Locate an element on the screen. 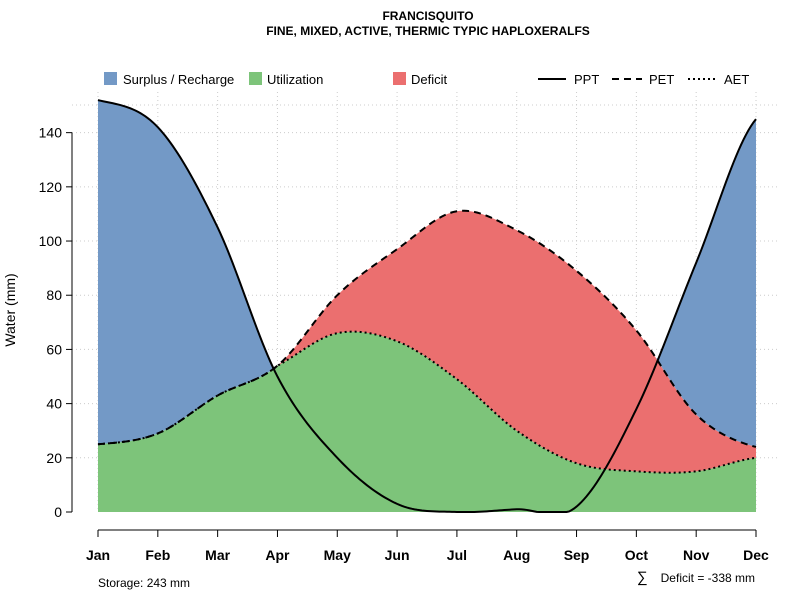 The image size is (800, 600). y-tick-label: 20 is located at coordinates (54, 458).